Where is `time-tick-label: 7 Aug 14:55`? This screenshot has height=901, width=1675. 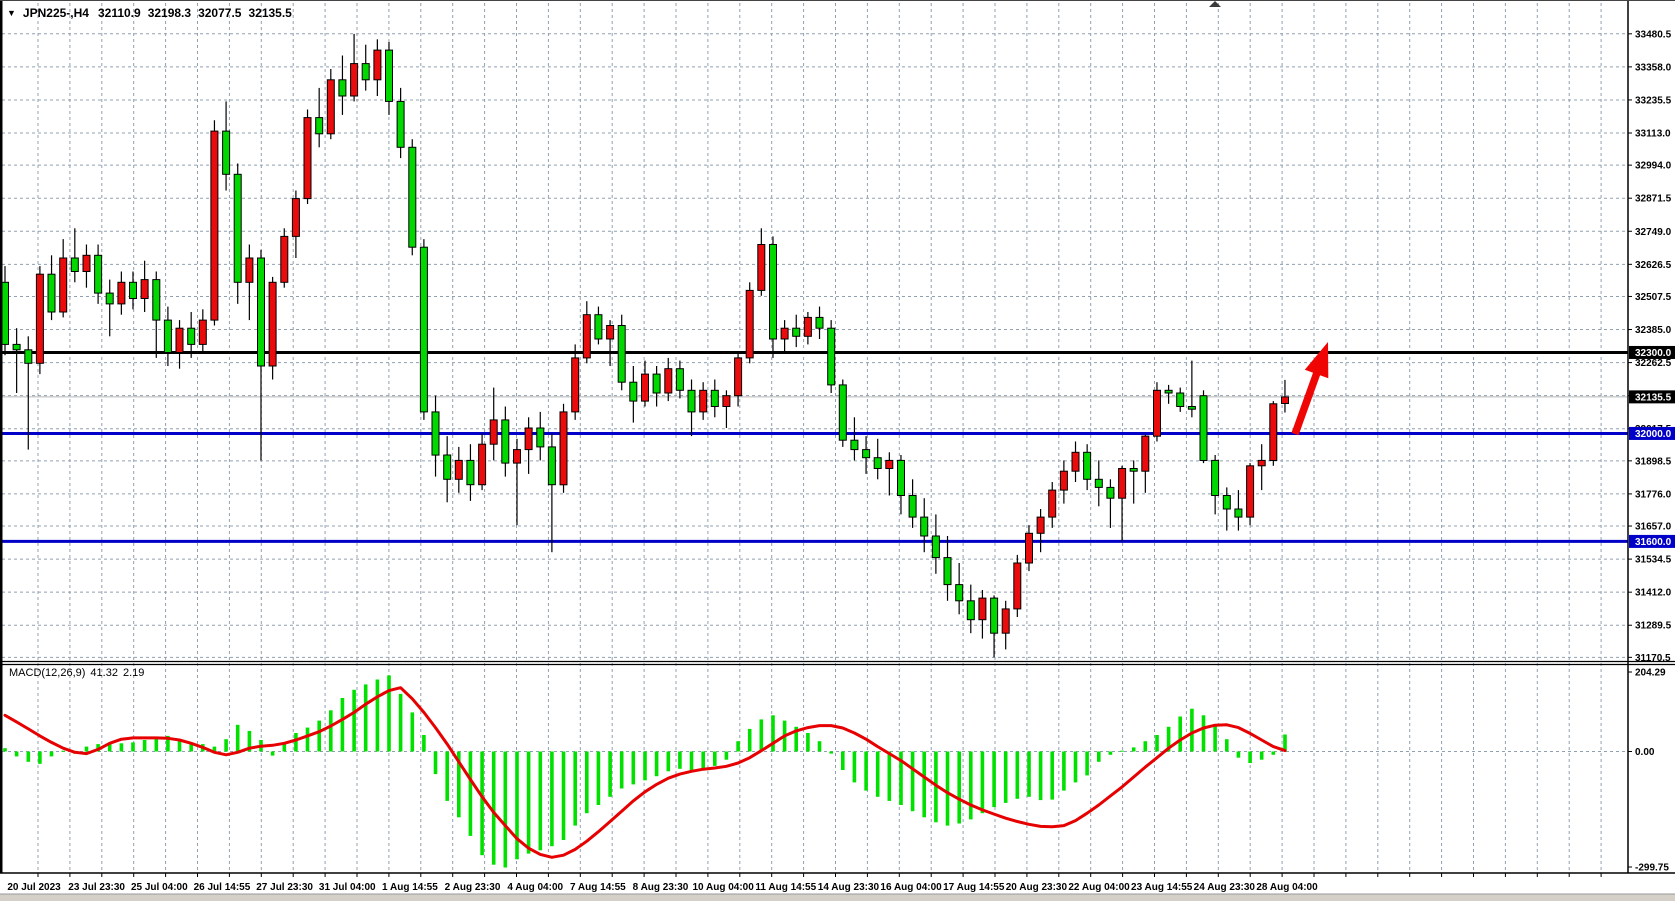 time-tick-label: 7 Aug 14:55 is located at coordinates (598, 887).